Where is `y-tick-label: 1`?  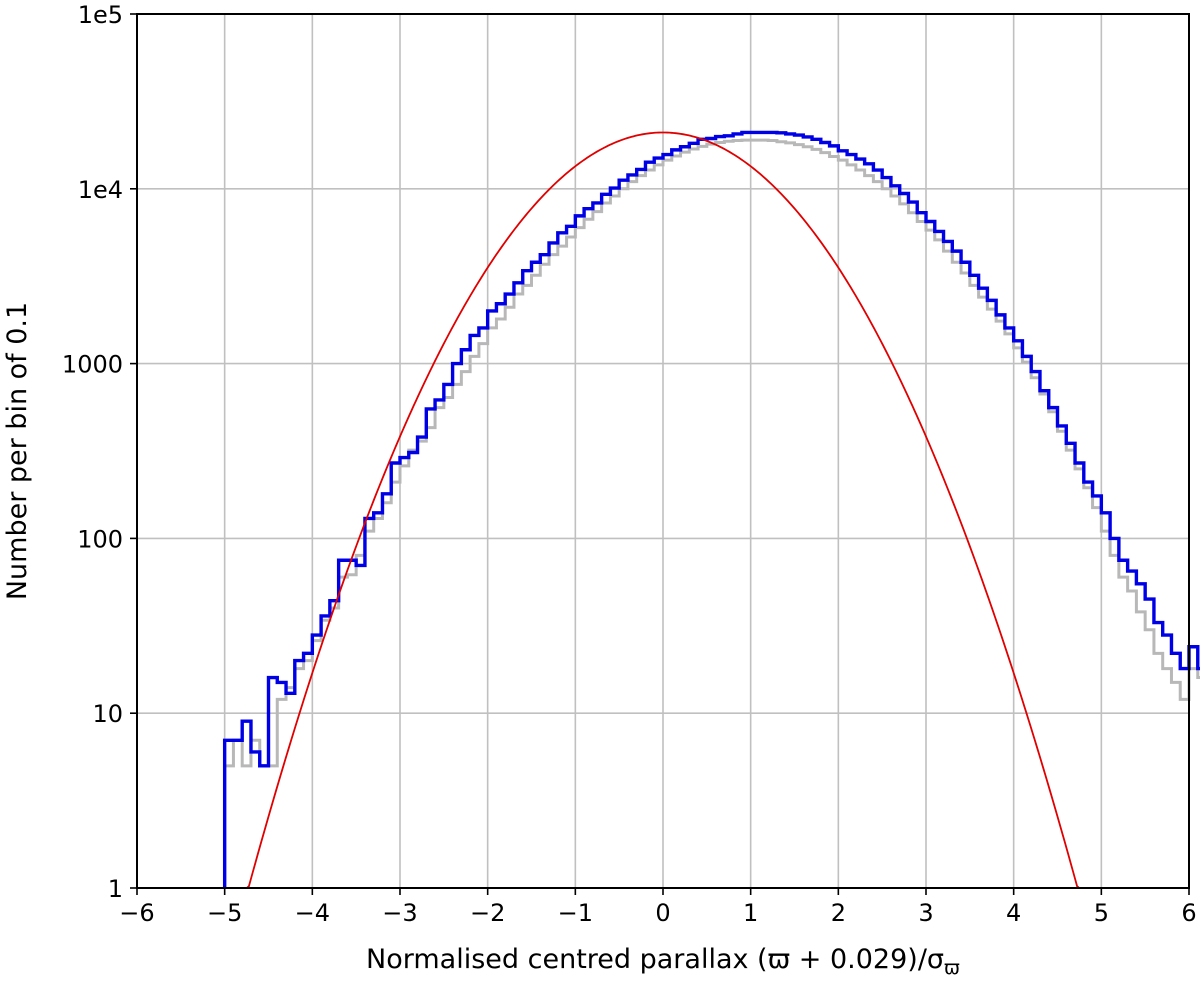 y-tick-label: 1 is located at coordinates (115, 889).